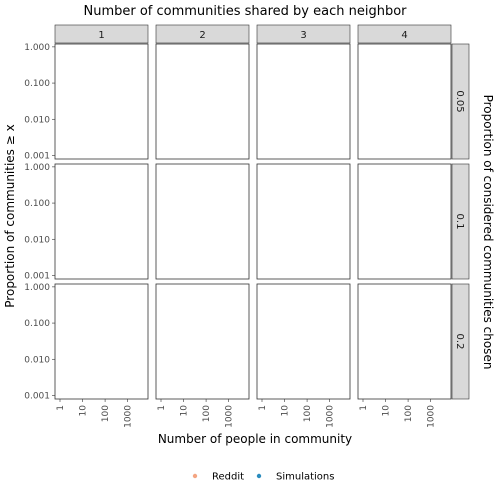  Describe the element at coordinates (195, 476) in the screenshot. I see `legend-key-reddit` at that location.